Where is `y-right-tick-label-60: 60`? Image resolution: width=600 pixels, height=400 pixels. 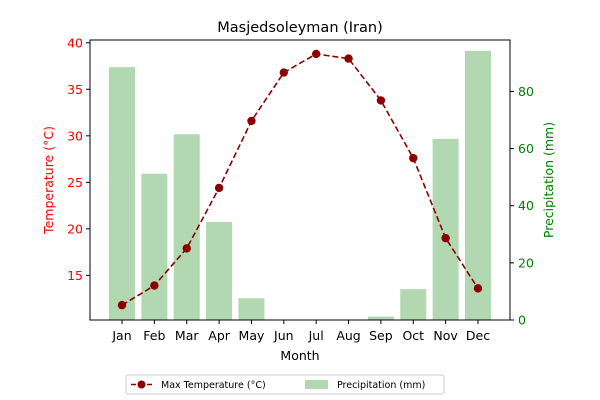
y-right-tick-label-60: 60 is located at coordinates (526, 148).